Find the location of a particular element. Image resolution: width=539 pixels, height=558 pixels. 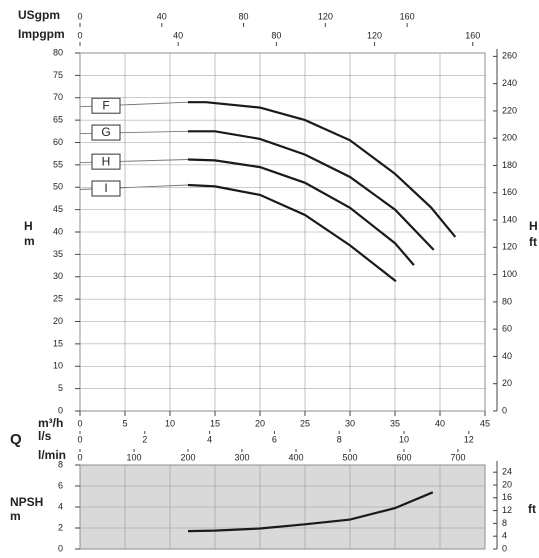

x2-tick-label: 6 is located at coordinates (274, 439).